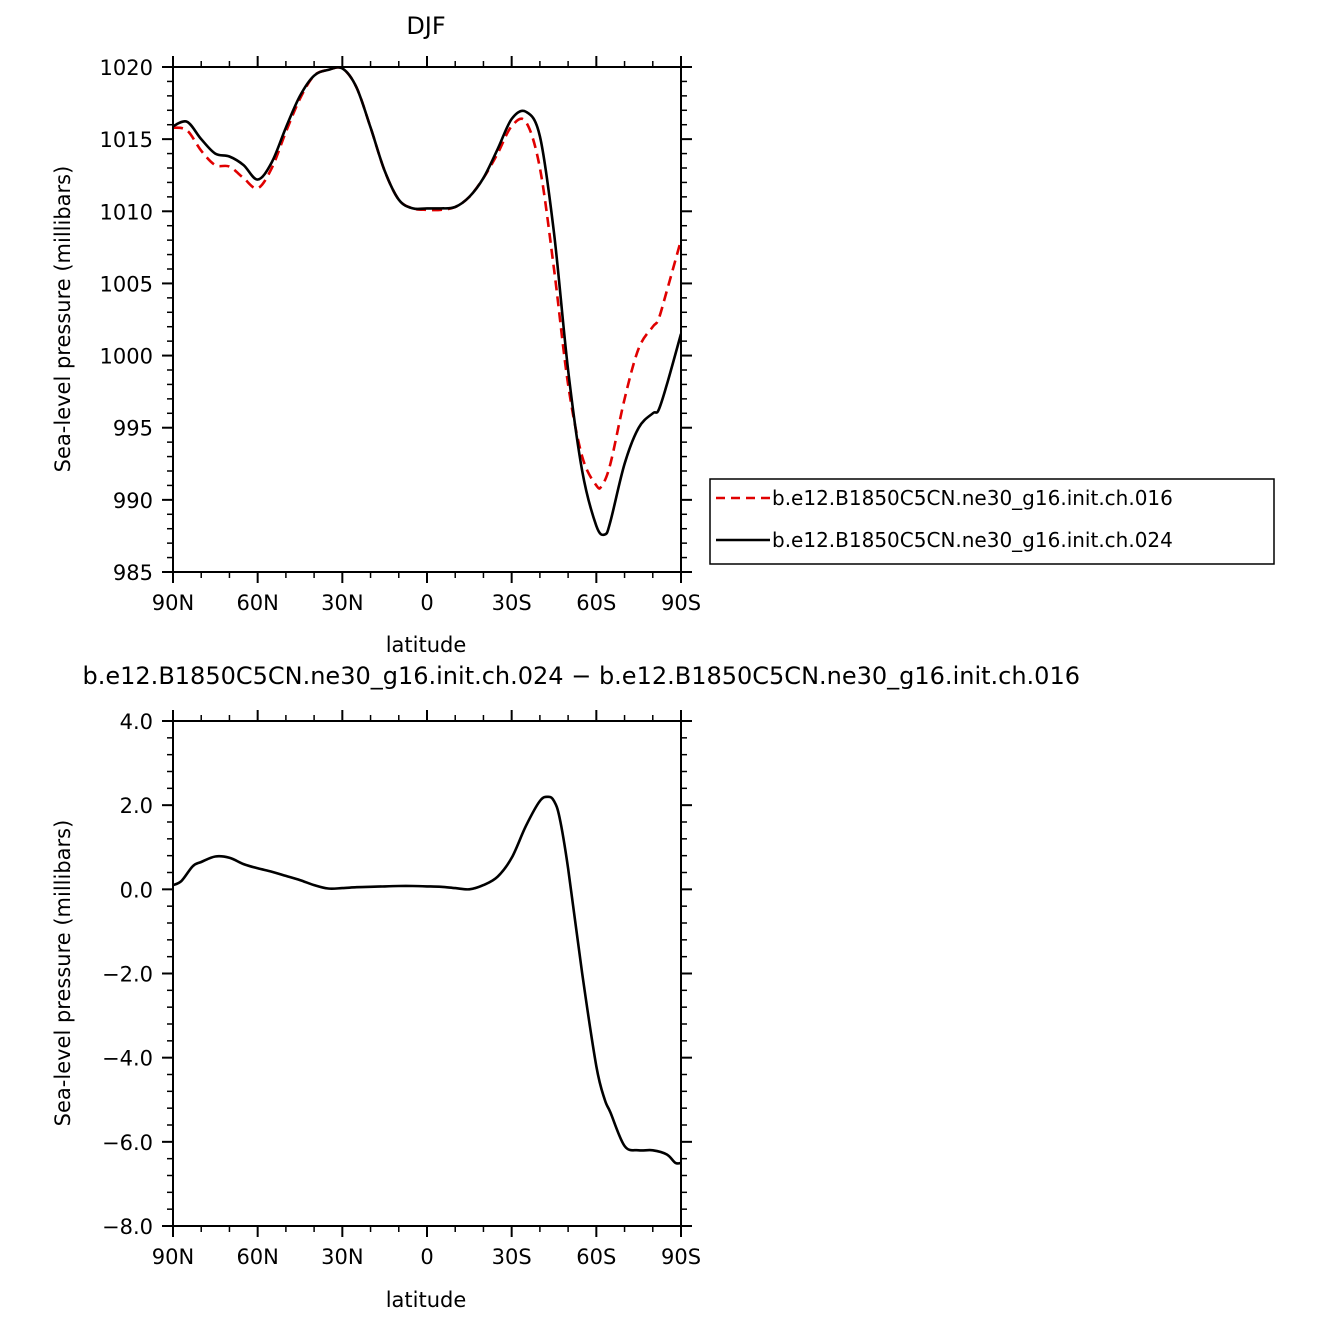 The width and height of the screenshot is (1322, 1319). What do you see at coordinates (257, 1257) in the screenshot?
I see `bottom-x-tick-label: 60N` at bounding box center [257, 1257].